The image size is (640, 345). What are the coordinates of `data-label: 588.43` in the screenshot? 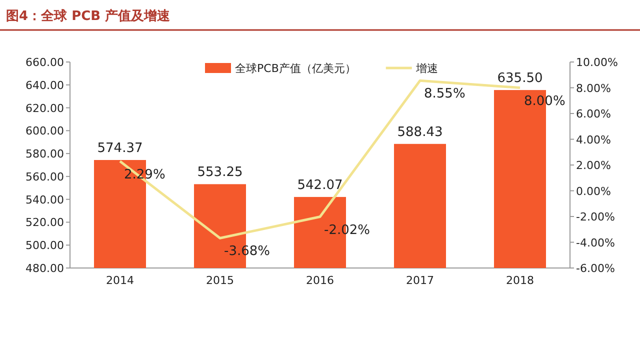 It's located at (420, 132).